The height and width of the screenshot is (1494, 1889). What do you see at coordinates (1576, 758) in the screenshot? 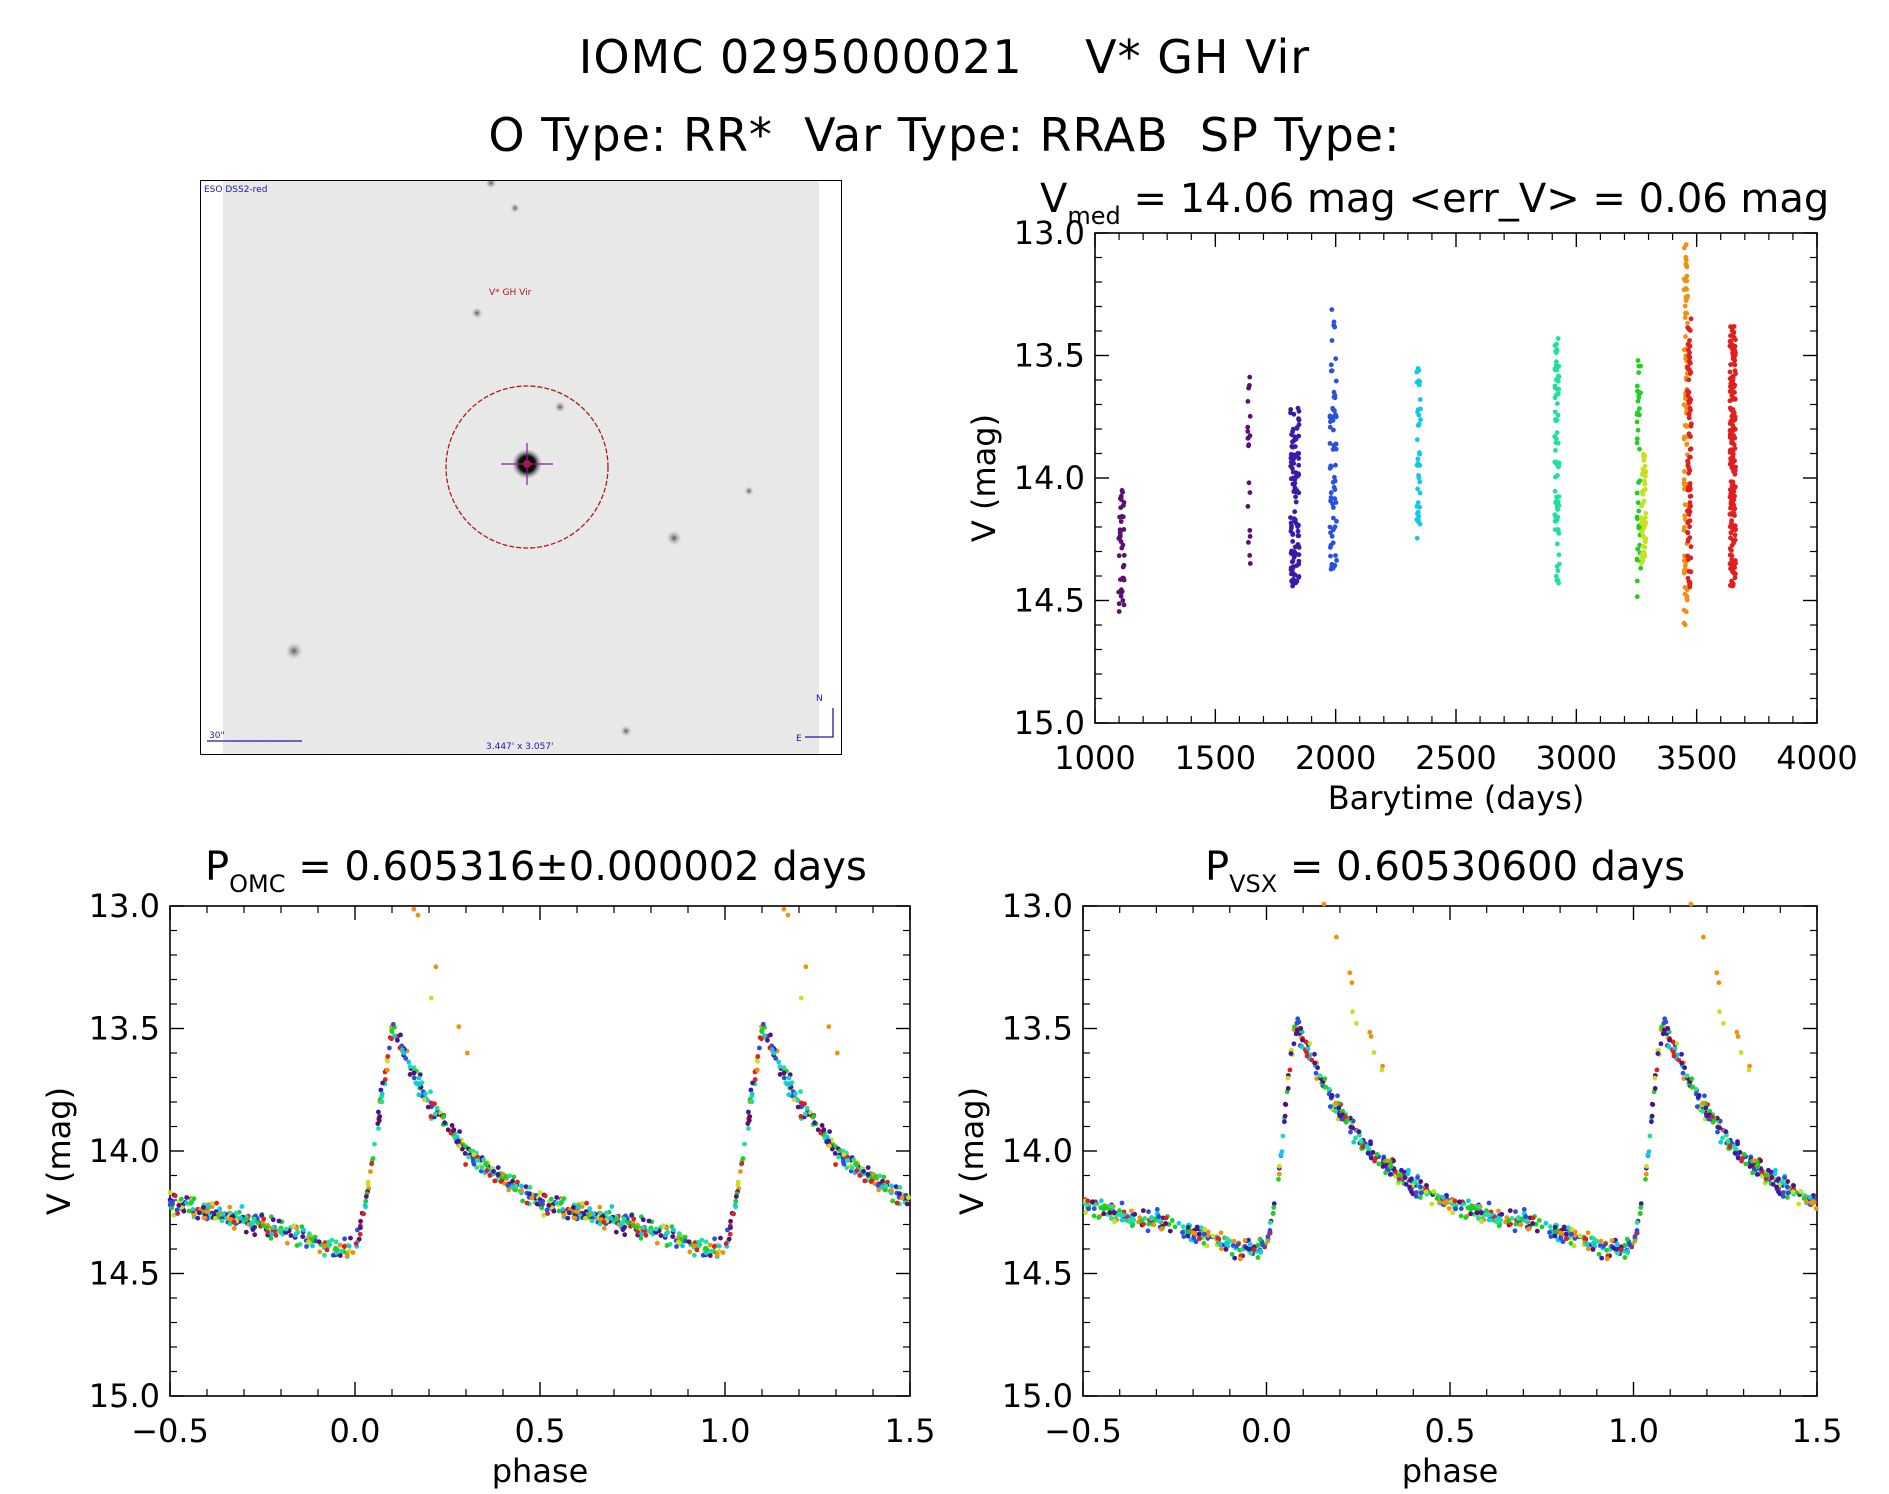
I see `x-tick-label: 3000` at bounding box center [1576, 758].